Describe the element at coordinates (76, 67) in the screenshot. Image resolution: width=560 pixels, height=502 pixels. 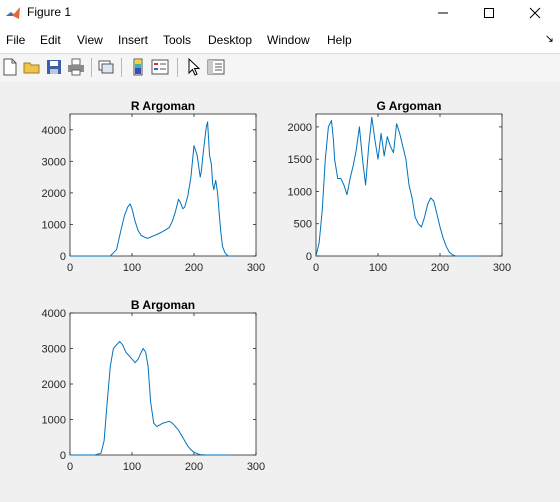
I see `print-icon` at that location.